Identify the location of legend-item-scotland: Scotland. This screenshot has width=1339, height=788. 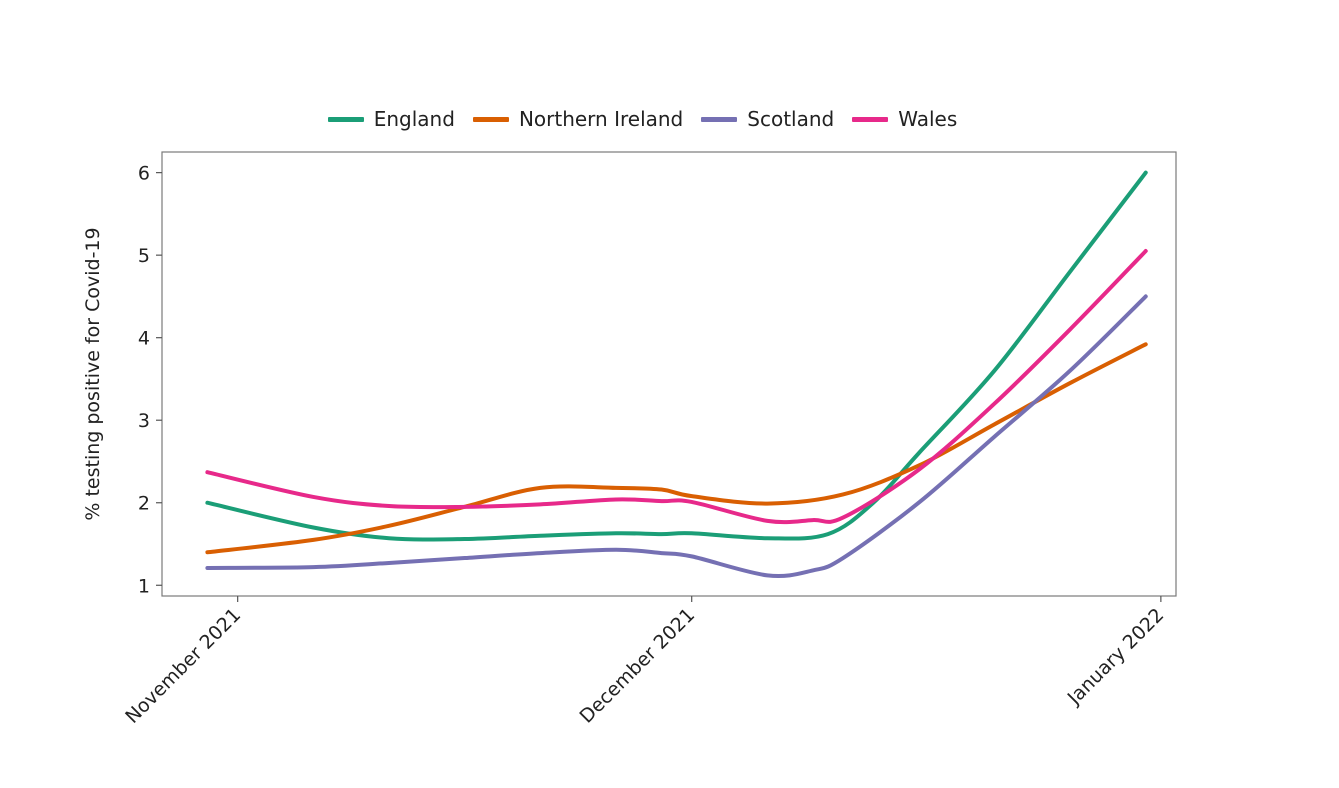
(767, 119).